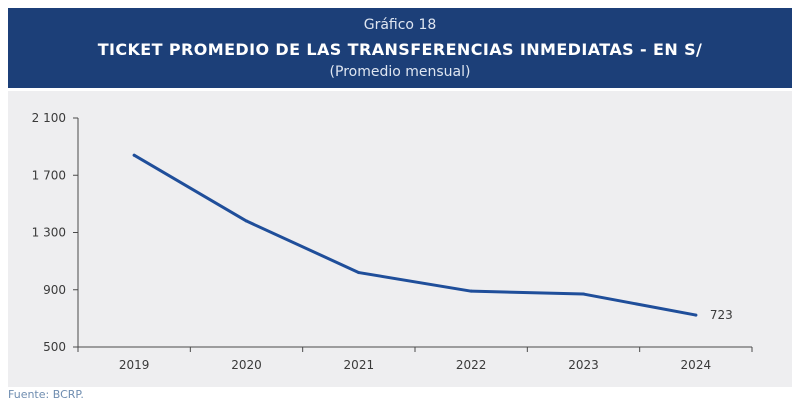 The height and width of the screenshot is (410, 800). I want to click on x-tick-label: 2023, so click(583, 365).